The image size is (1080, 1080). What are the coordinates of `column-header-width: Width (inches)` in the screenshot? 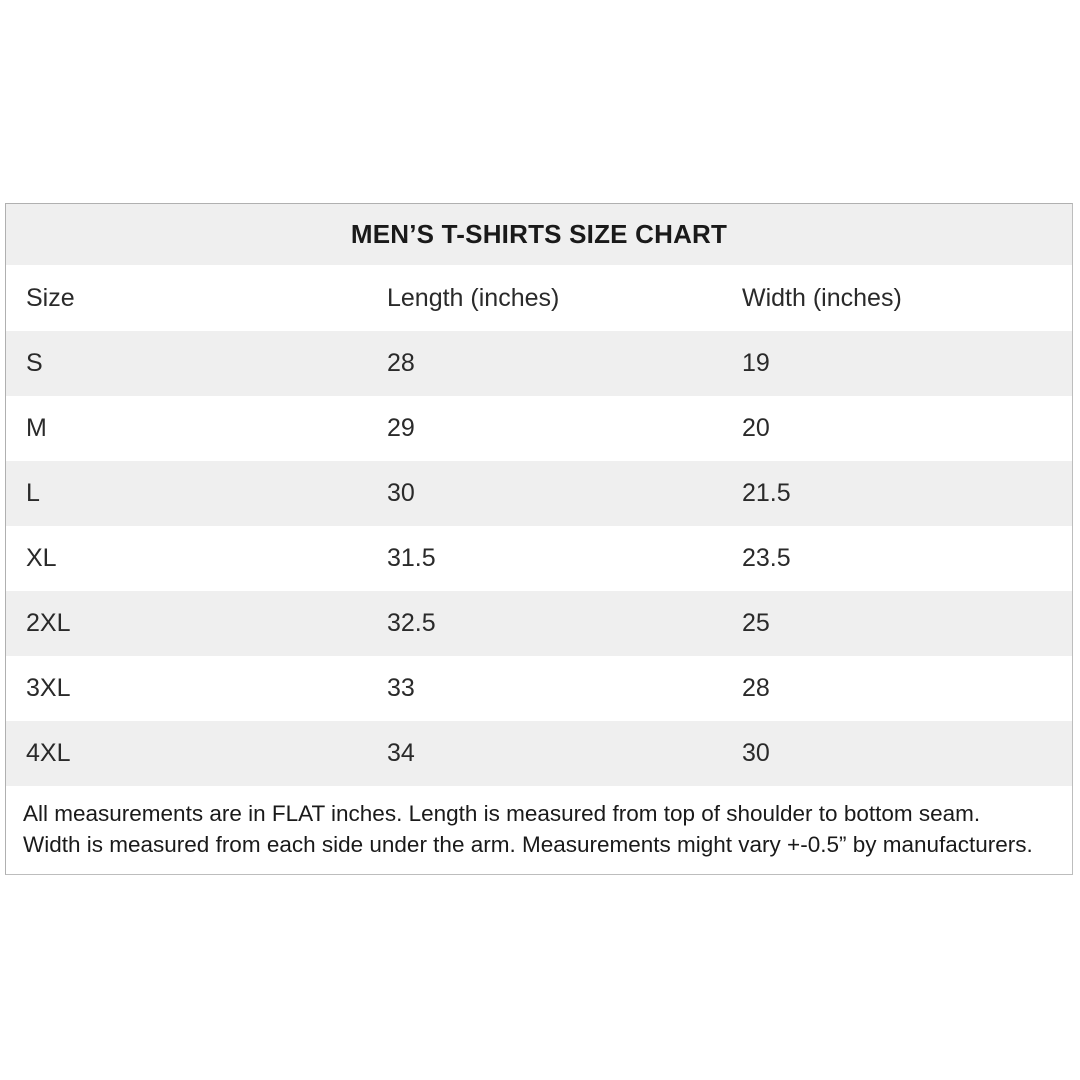 It's located at (822, 297).